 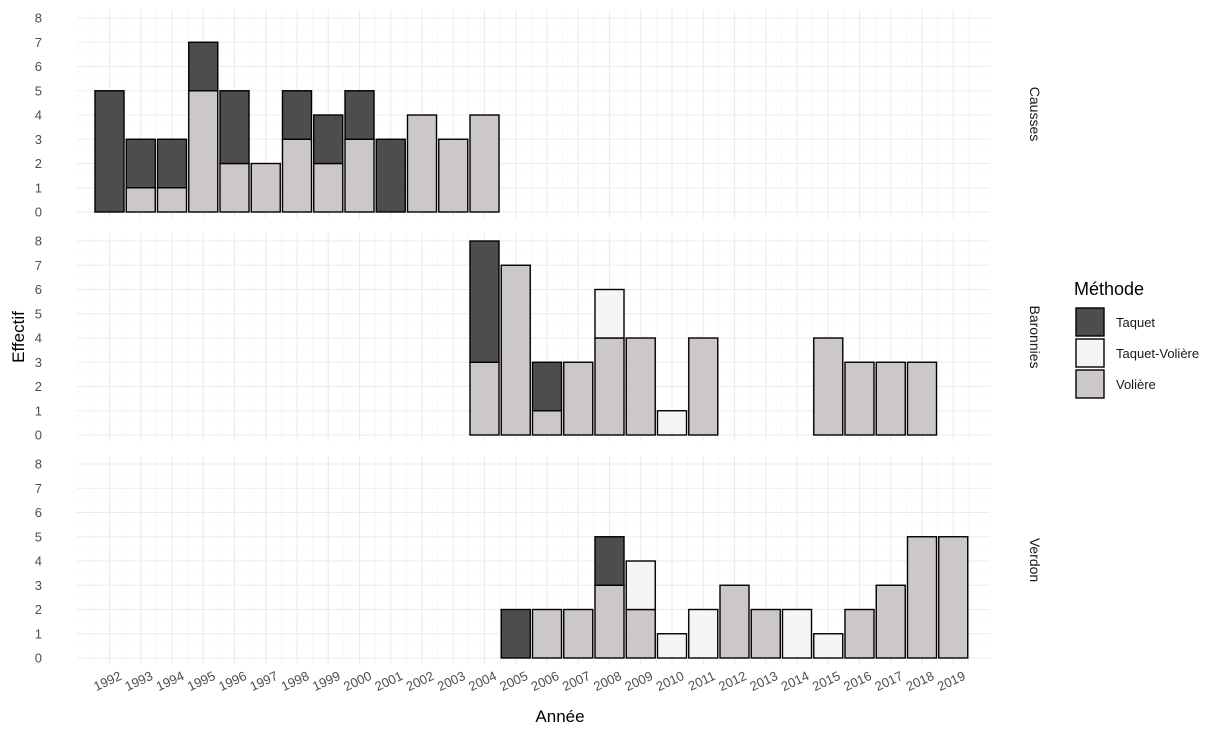 I want to click on x-tick-label: 1995, so click(x=201, y=681).